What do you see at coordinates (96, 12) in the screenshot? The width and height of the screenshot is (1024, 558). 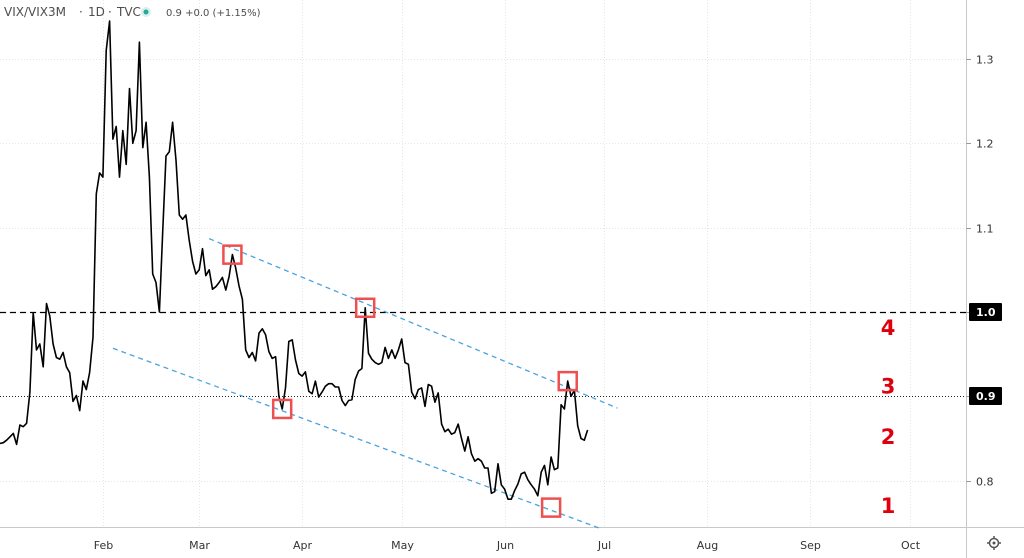 I see `interval-label: 1D` at bounding box center [96, 12].